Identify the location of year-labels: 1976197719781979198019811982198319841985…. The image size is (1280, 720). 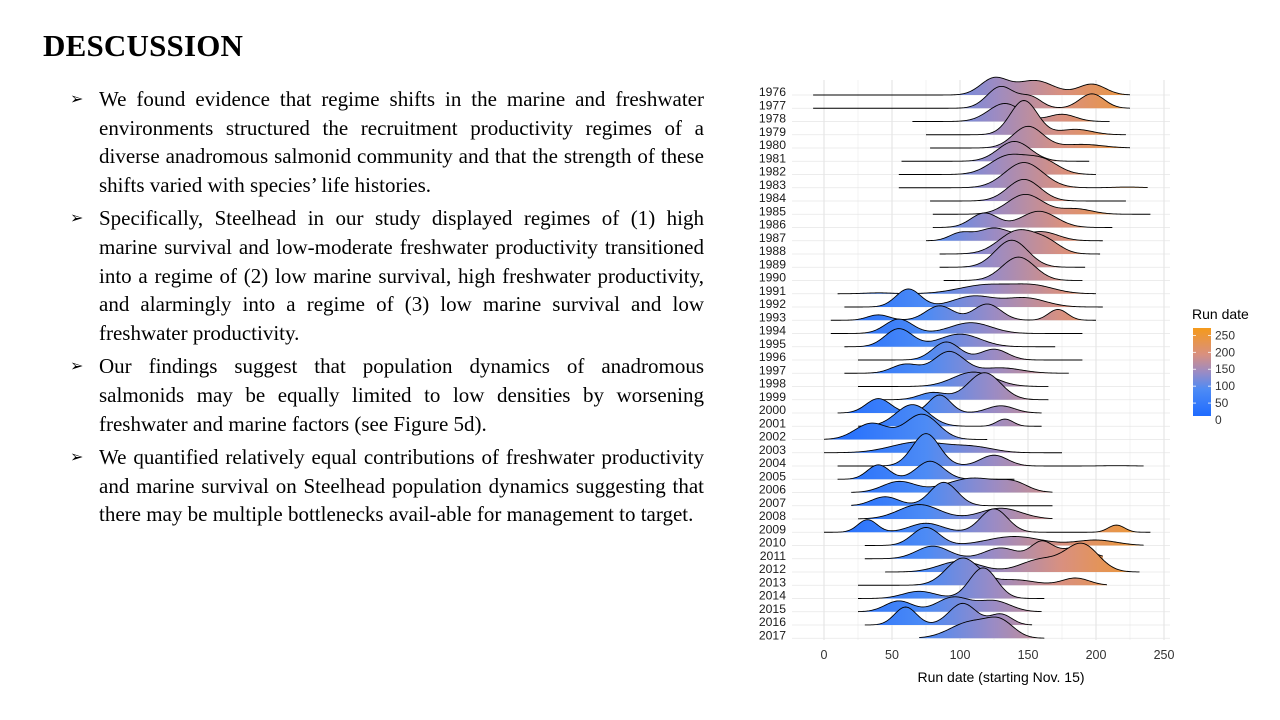
(772, 363).